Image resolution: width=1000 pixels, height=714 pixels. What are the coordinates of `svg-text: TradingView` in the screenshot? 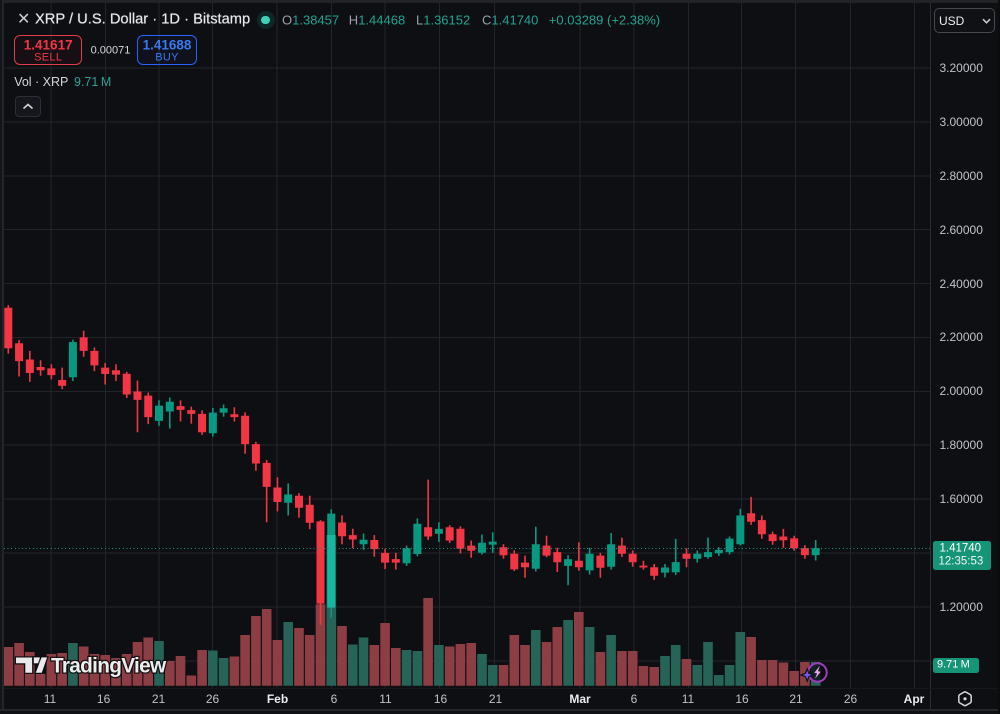 It's located at (109, 666).